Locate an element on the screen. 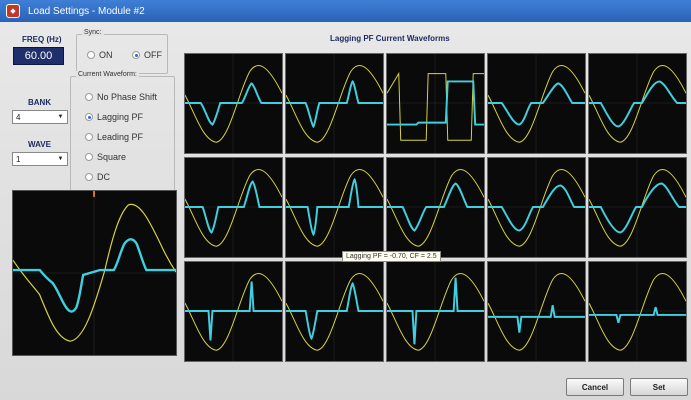 The image size is (691, 400). wave-label: WAVE is located at coordinates (39, 144).